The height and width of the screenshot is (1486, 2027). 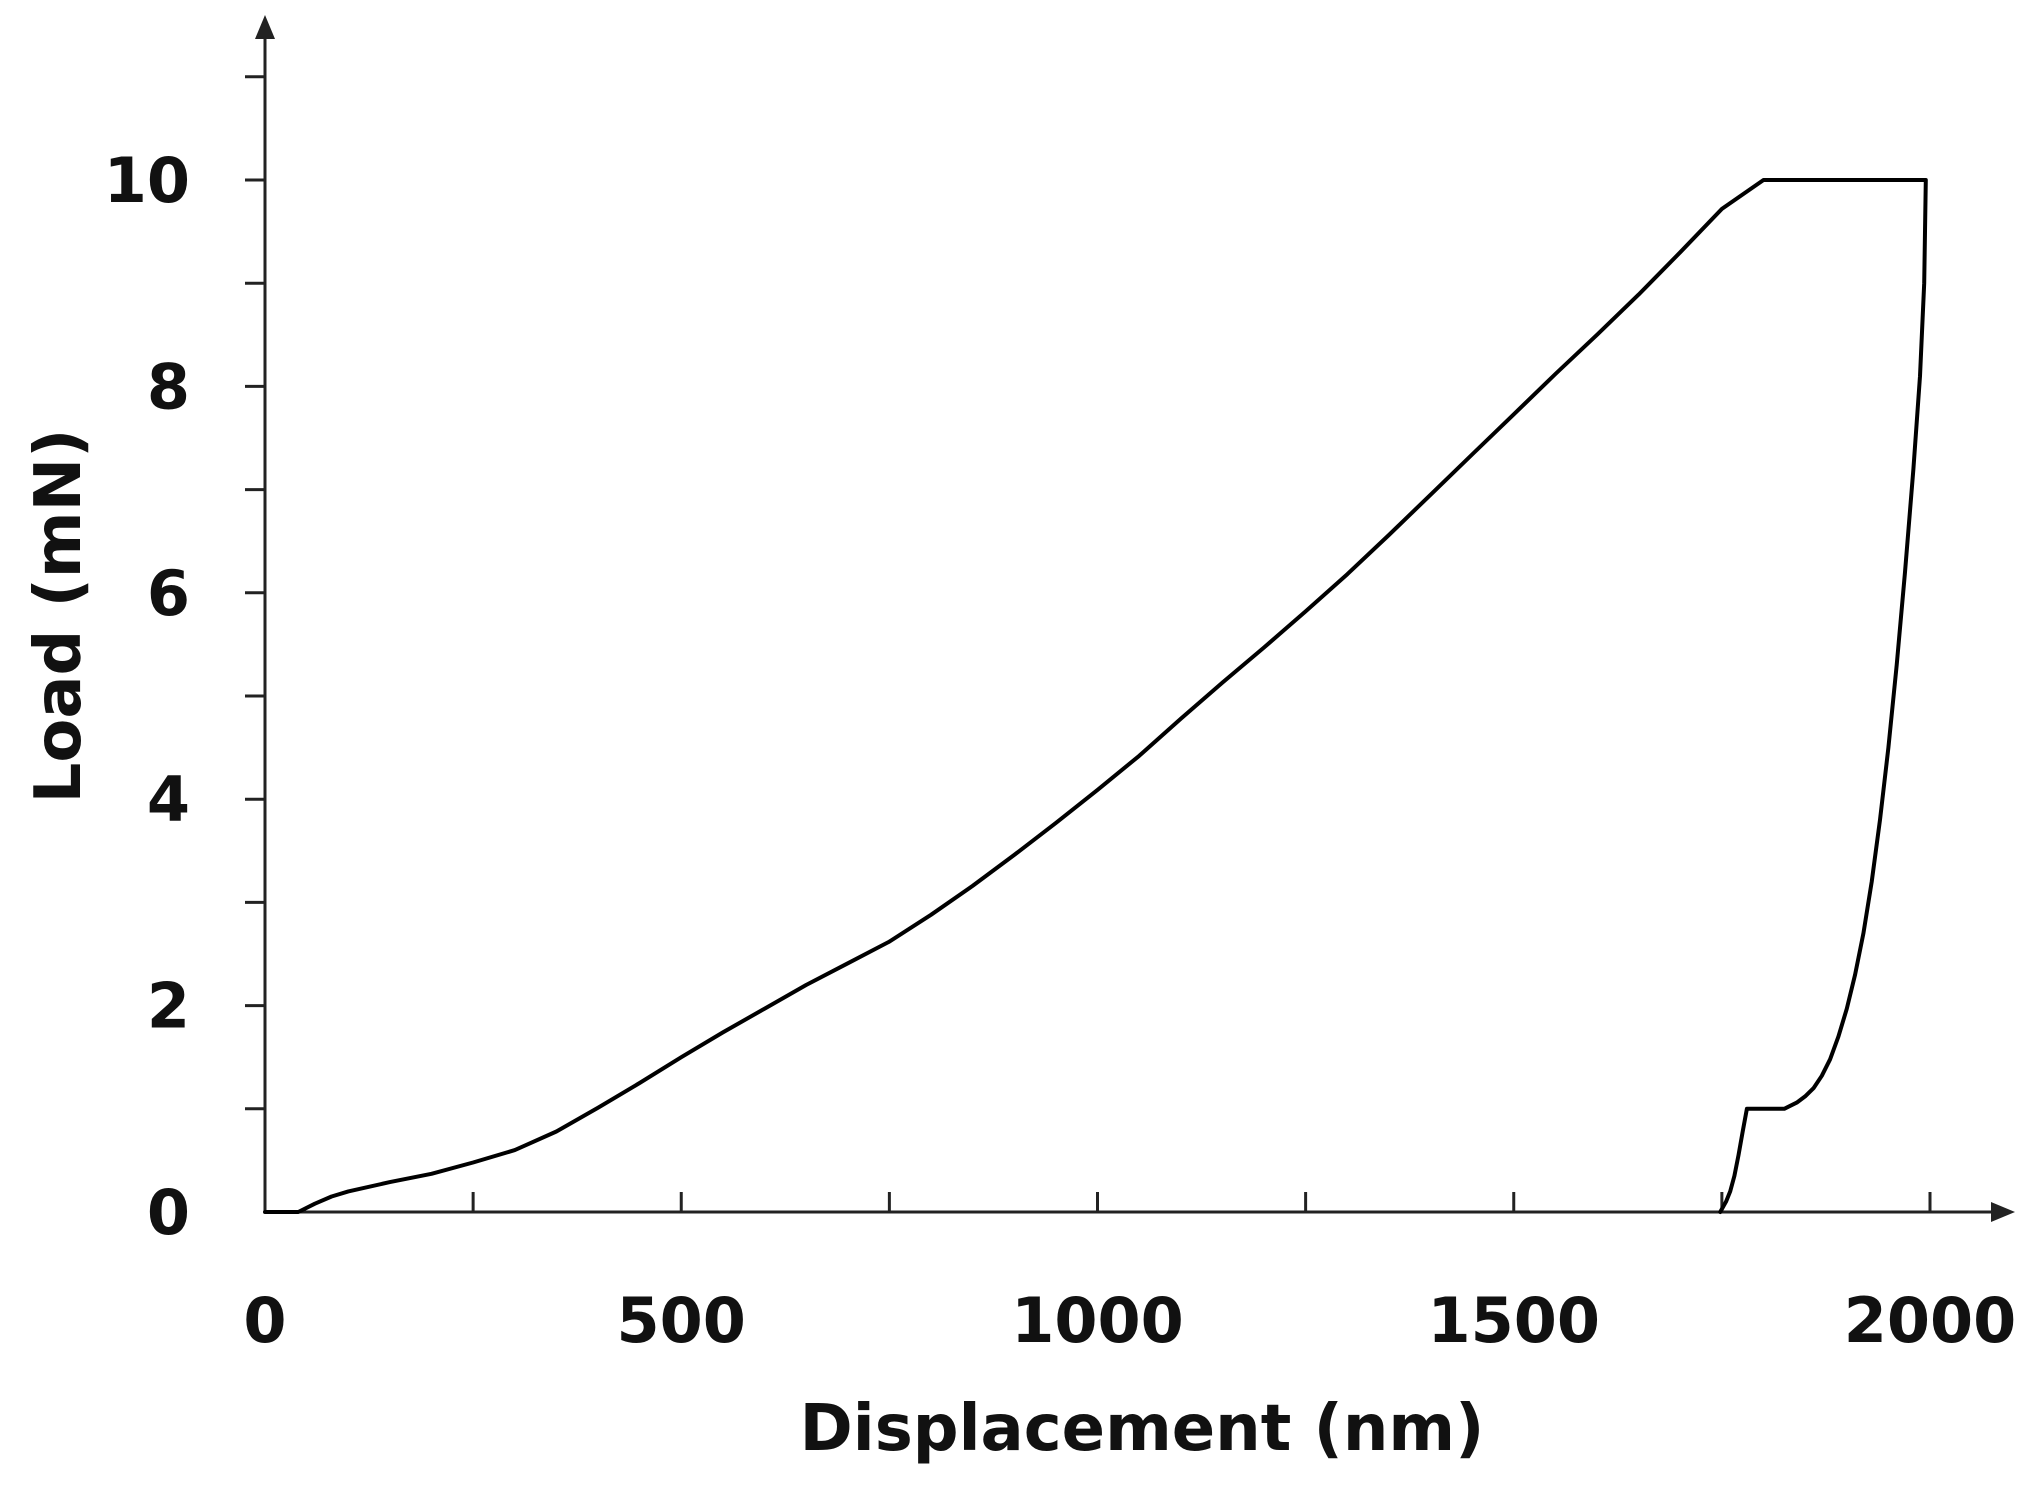 I want to click on y-tick-label: 2, so click(x=168, y=1006).